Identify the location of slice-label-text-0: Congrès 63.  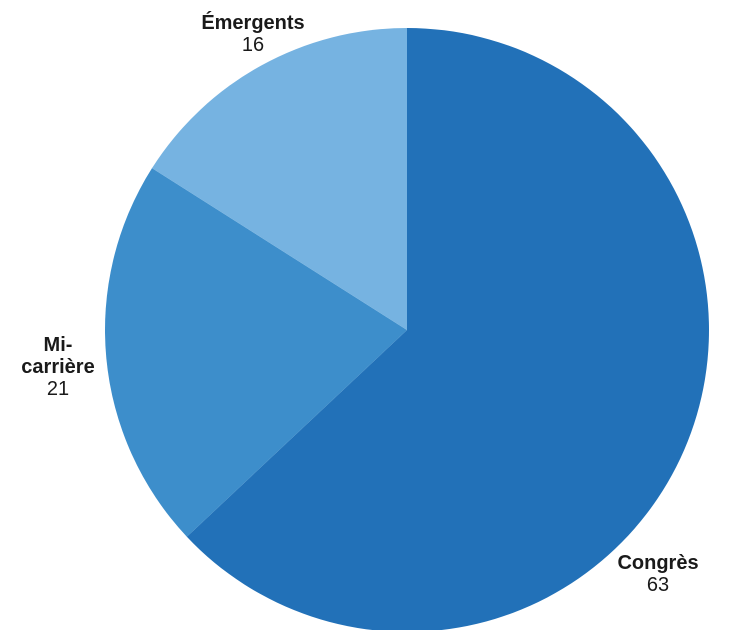
(657, 574).